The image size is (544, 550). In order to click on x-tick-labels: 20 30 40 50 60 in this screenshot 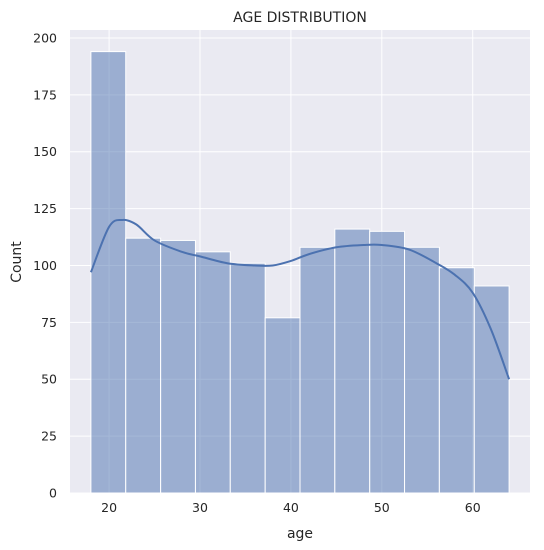, I will do `click(291, 507)`.